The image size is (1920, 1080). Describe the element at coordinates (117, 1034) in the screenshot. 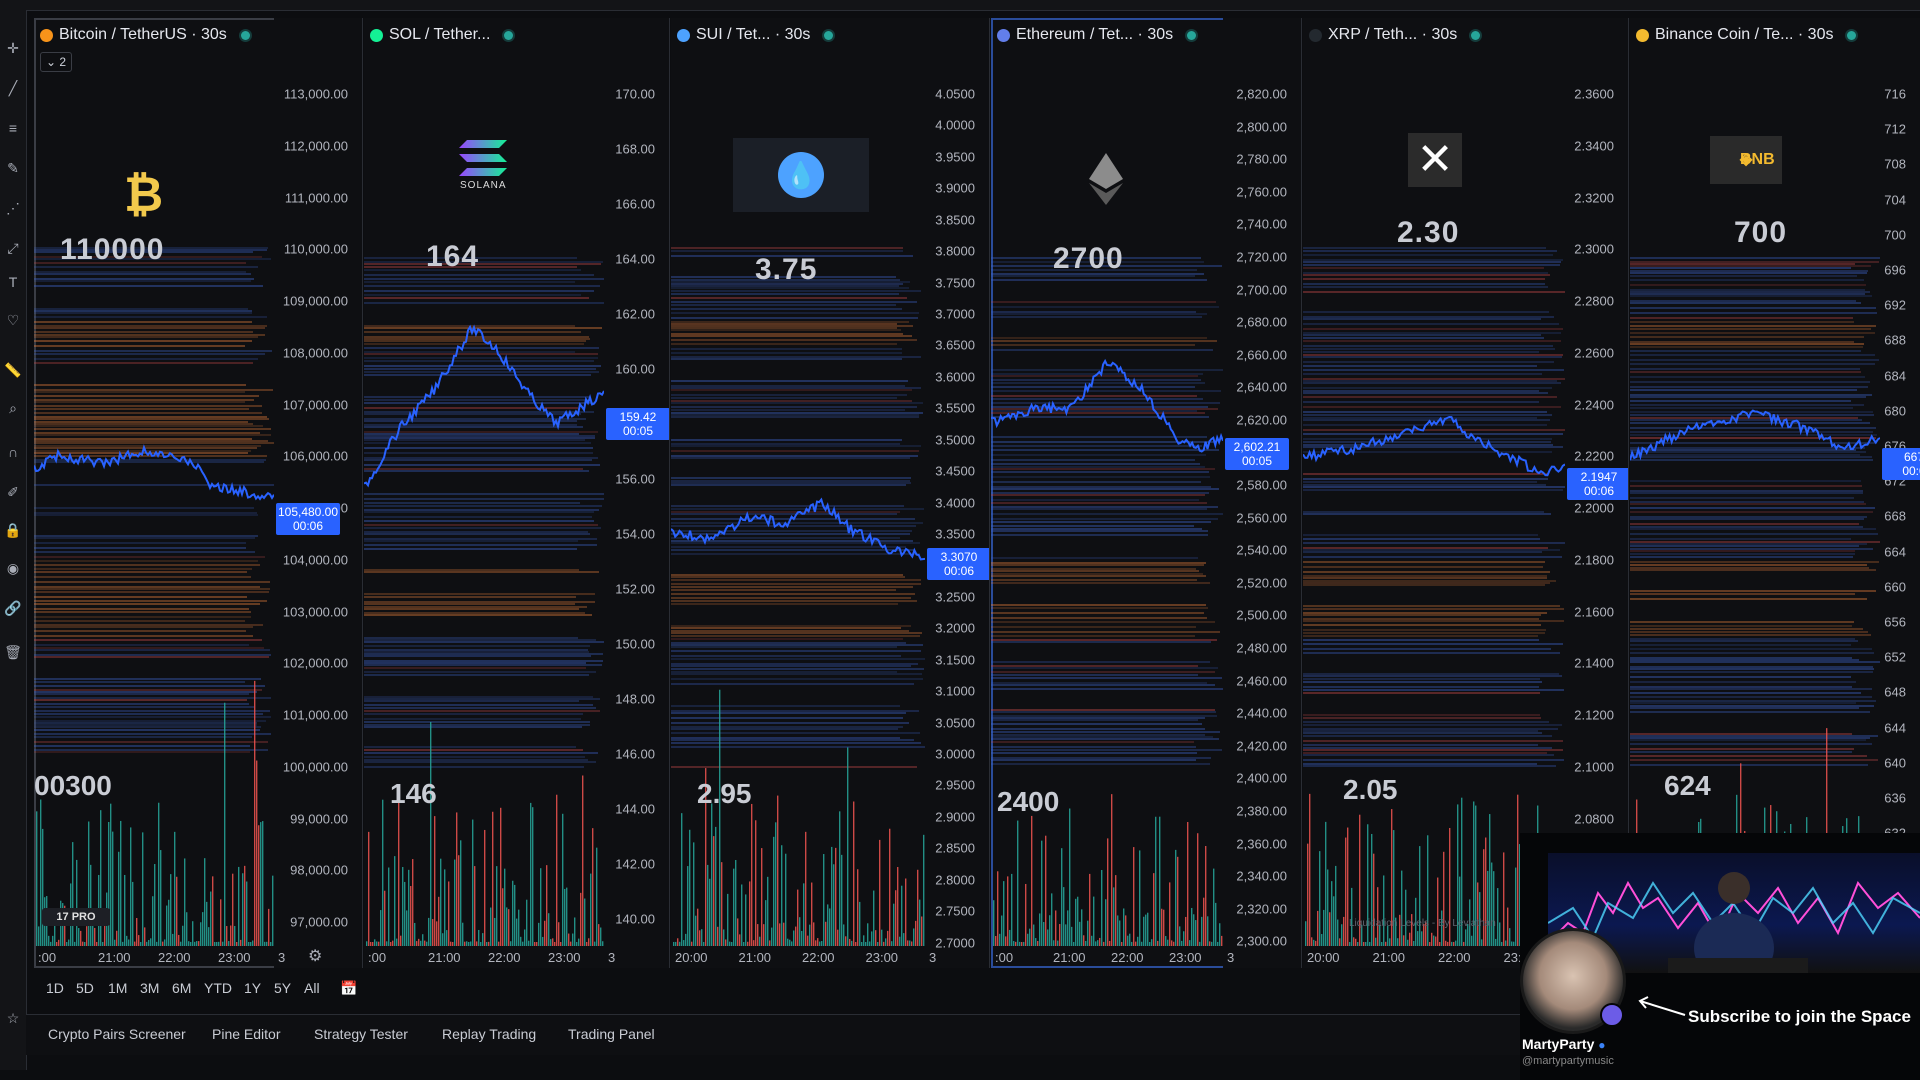

I see `bottom-tab-0: Crypto Pairs Screener` at that location.